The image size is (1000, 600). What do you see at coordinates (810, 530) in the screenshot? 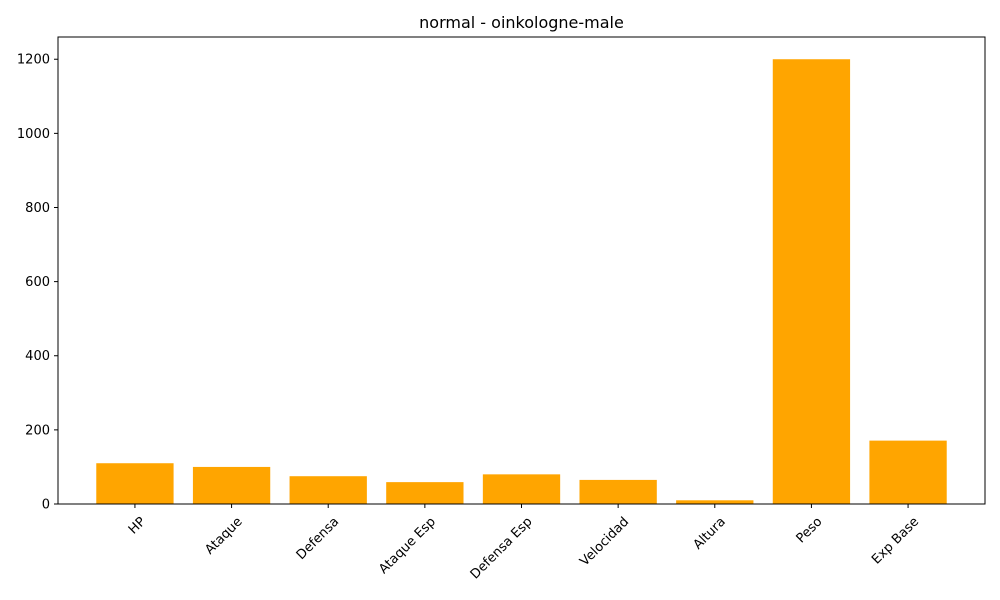
I see `x-tick-label: Peso` at bounding box center [810, 530].